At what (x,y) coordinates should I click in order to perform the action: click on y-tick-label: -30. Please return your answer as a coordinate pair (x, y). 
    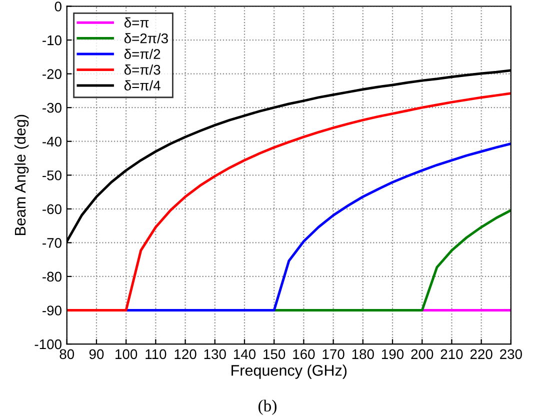
    Looking at the image, I should click on (52, 107).